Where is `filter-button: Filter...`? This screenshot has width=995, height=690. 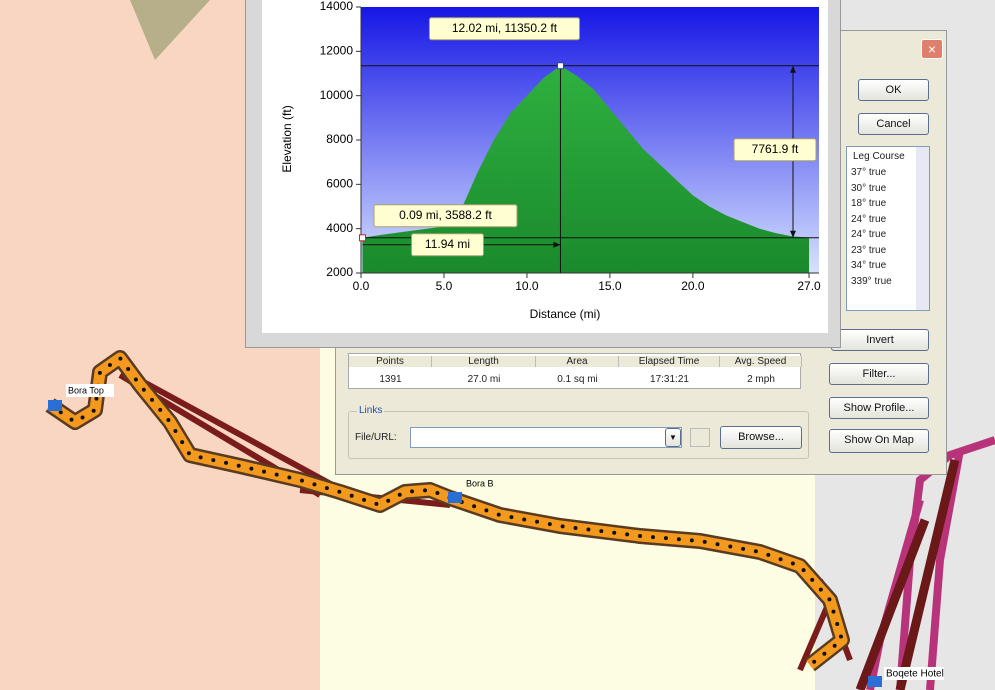
filter-button: Filter... is located at coordinates (879, 374).